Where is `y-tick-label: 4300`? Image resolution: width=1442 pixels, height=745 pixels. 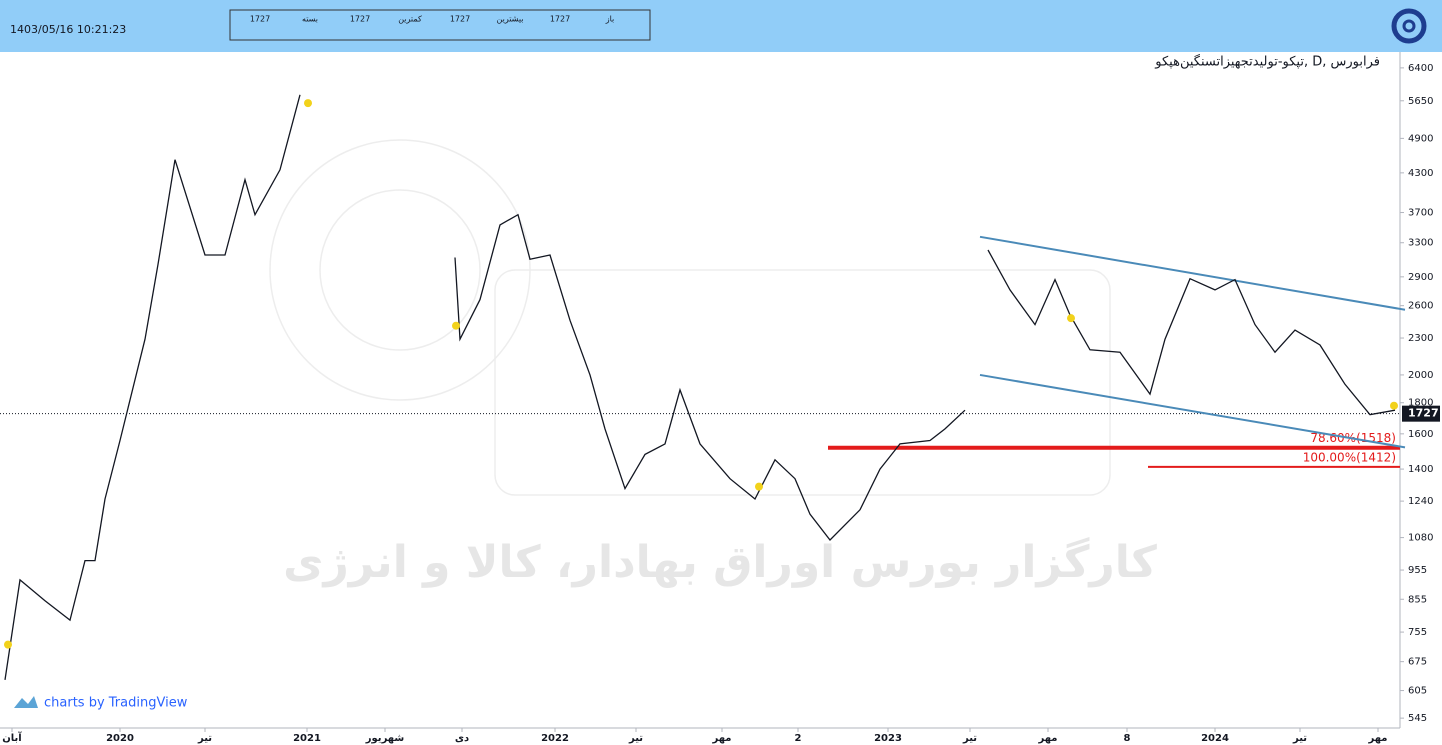 y-tick-label: 4300 is located at coordinates (1420, 173).